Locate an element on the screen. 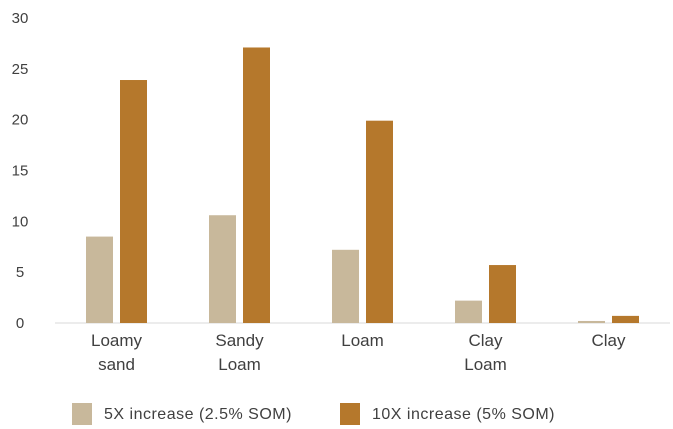 This screenshot has height=429, width=673. x-category-label: Loam is located at coordinates (362, 340).